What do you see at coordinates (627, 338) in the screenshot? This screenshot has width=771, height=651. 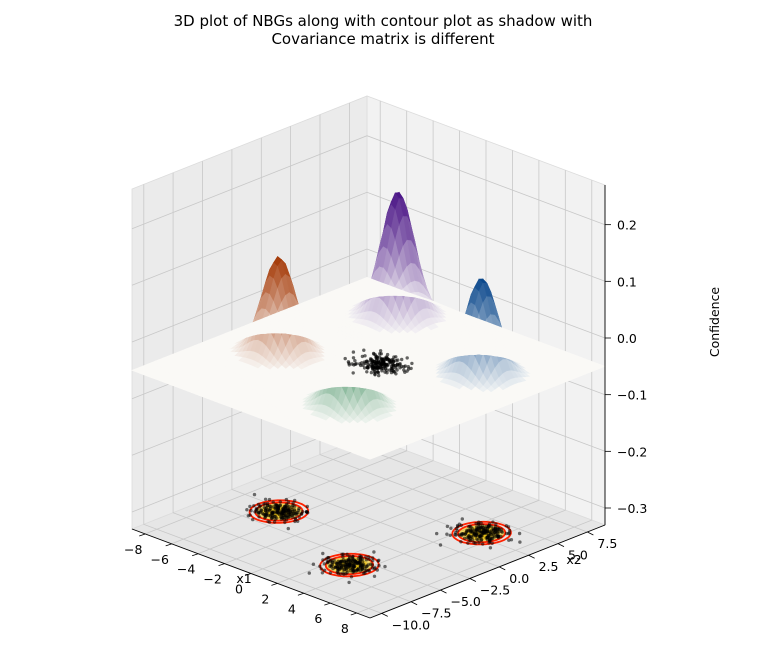 I see `z-tick-label: 0.0` at bounding box center [627, 338].